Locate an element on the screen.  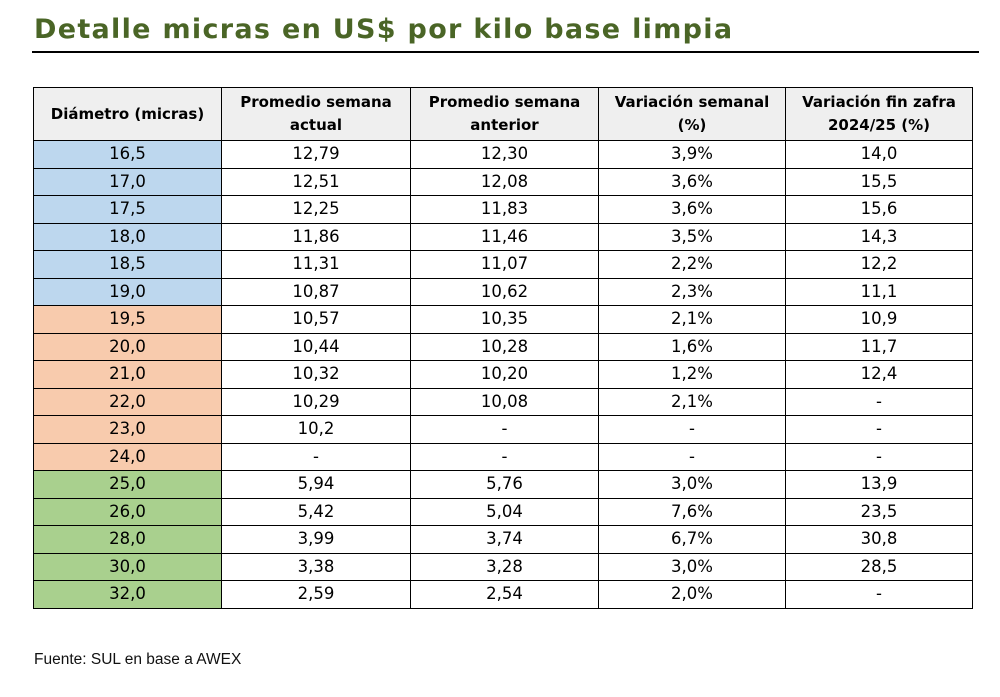
cell-promedio-anterior: 10,20 is located at coordinates (504, 374).